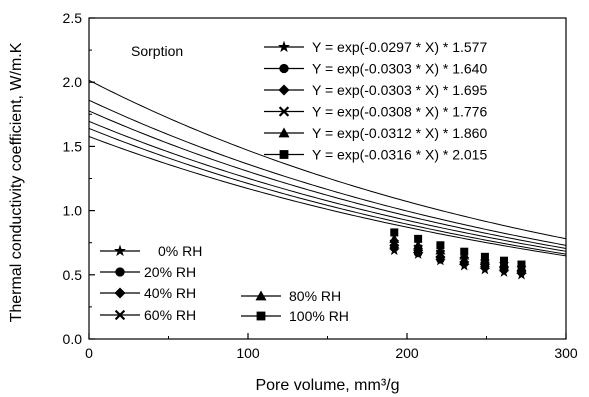 Image resolution: width=589 pixels, height=397 pixels. I want to click on legend-marker-diamond, so click(120, 293).